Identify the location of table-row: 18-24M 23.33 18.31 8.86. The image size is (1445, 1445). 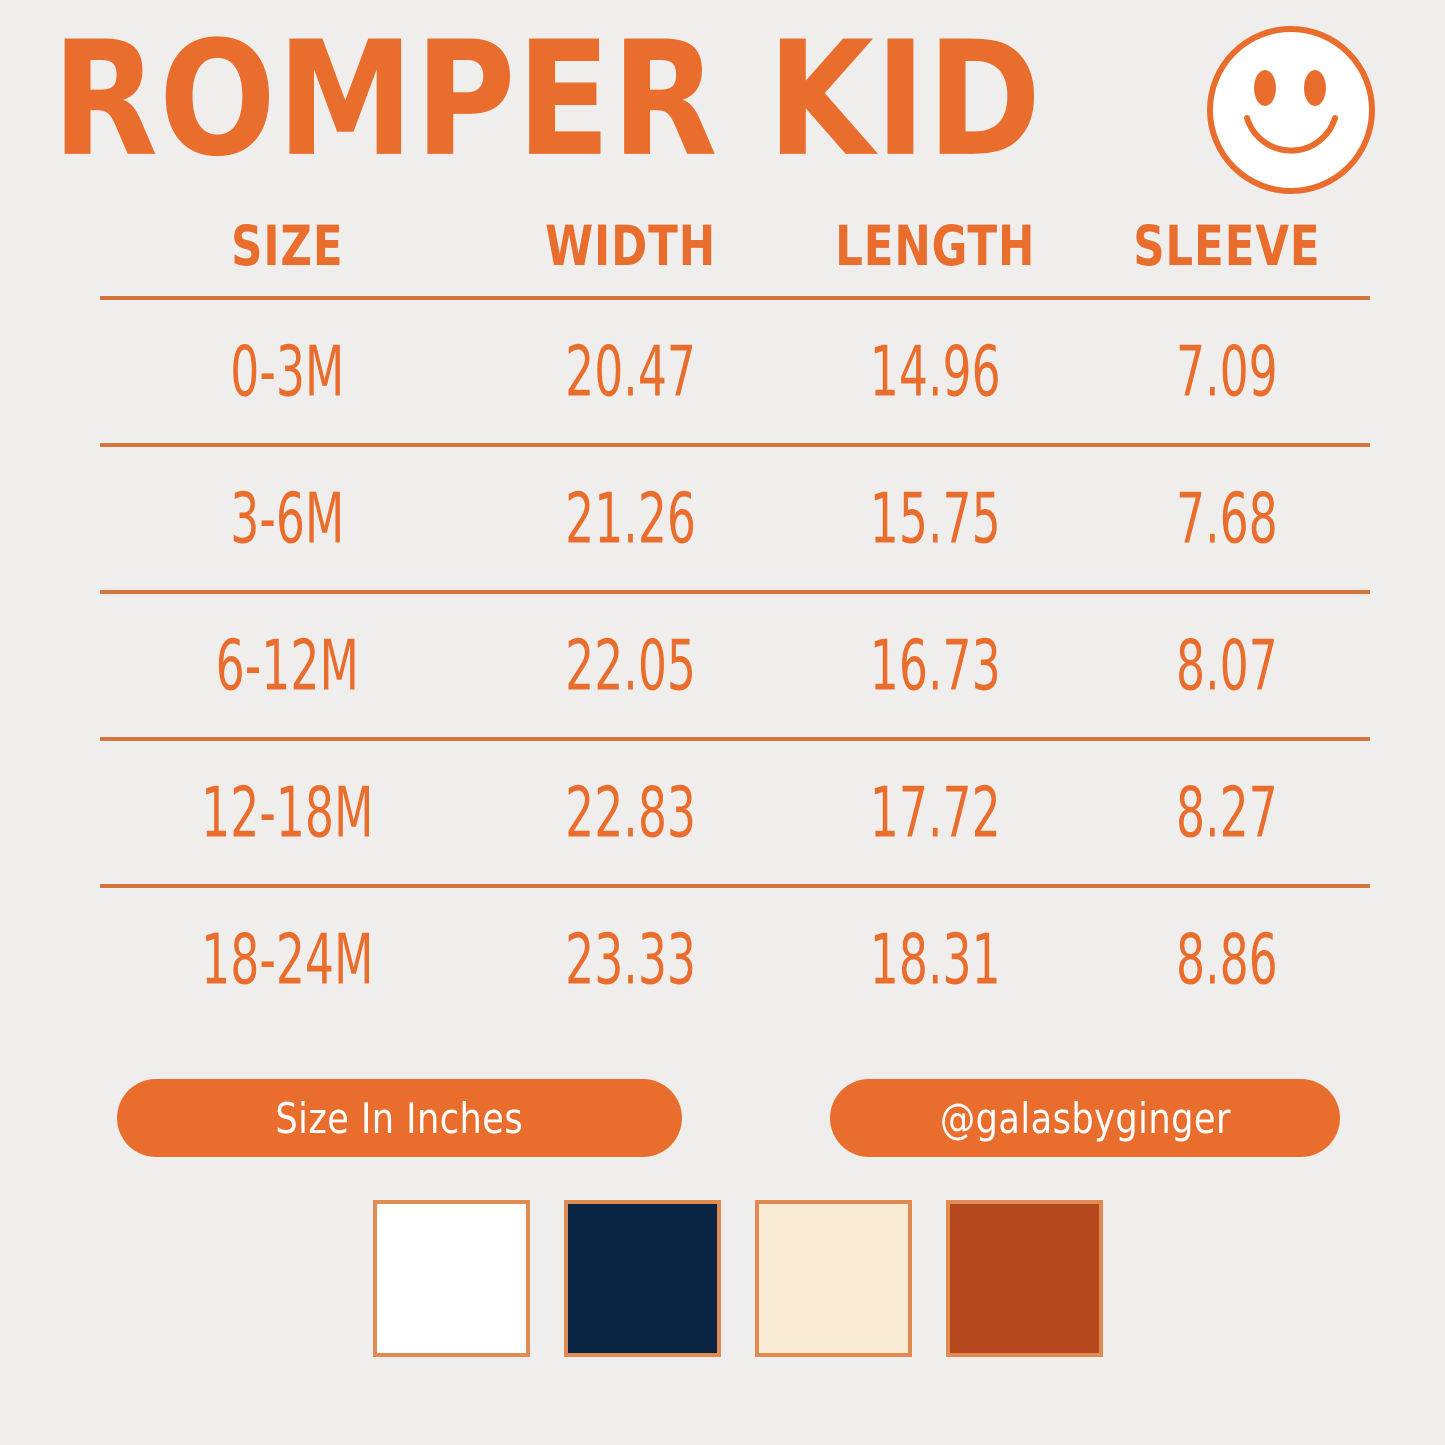
(735, 959).